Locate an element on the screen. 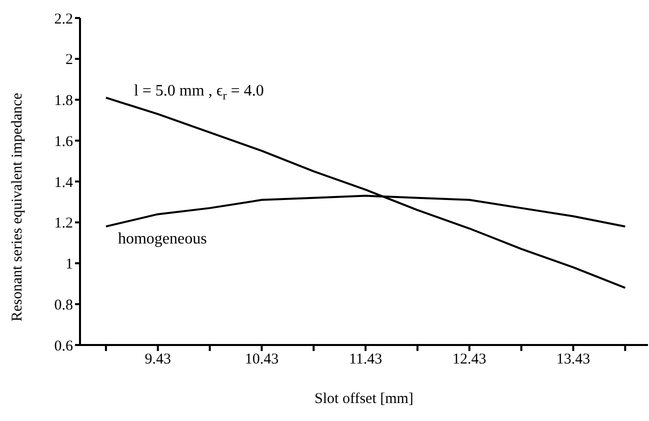 The width and height of the screenshot is (649, 421). x-tick-label: 13.43 is located at coordinates (573, 360).